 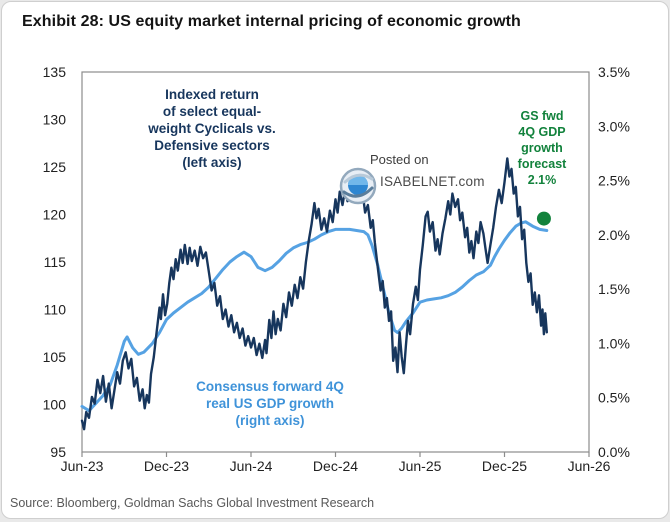 What do you see at coordinates (614, 289) in the screenshot?
I see `right-axis-tick-label: 1.5%` at bounding box center [614, 289].